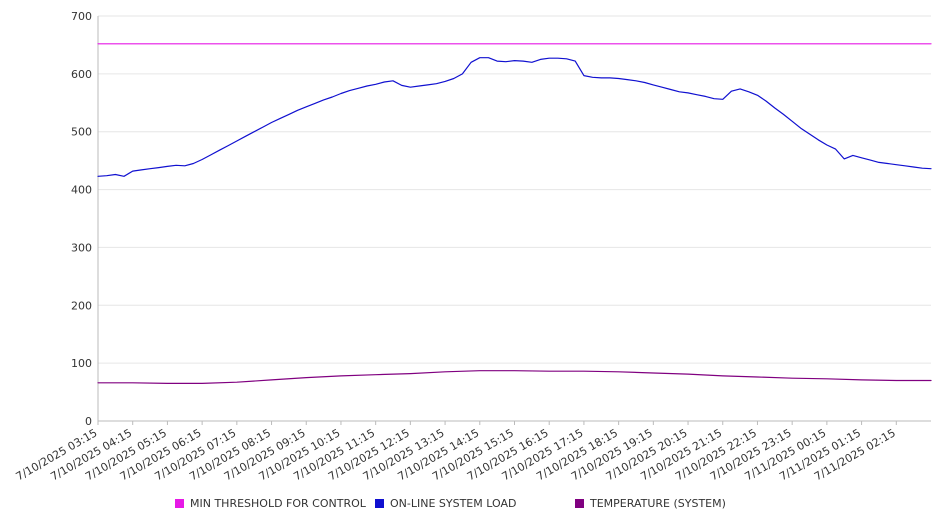 This screenshot has width=946, height=526. I want to click on y-tick-label: 0, so click(88, 421).